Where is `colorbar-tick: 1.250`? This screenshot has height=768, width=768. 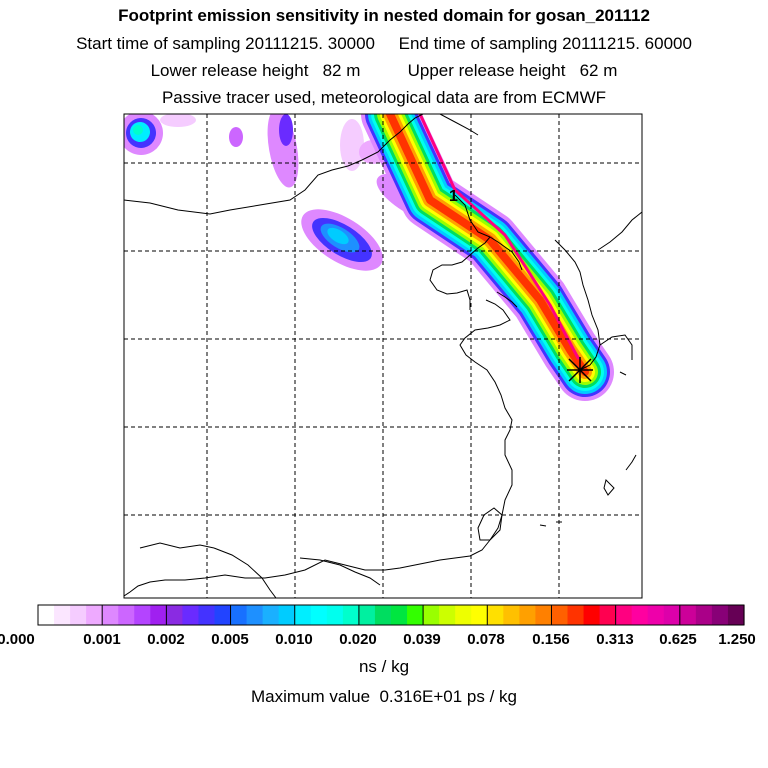 colorbar-tick: 1.250 is located at coordinates (737, 639).